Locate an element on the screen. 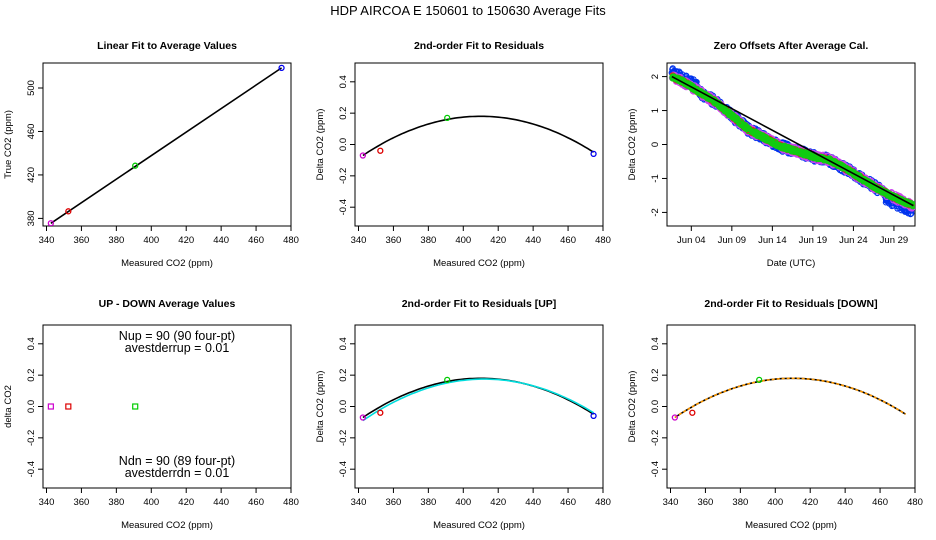 Image resolution: width=936 pixels, height=540 pixels. annotation-nup: Nup = 90 (90 four-pt) is located at coordinates (177, 336).